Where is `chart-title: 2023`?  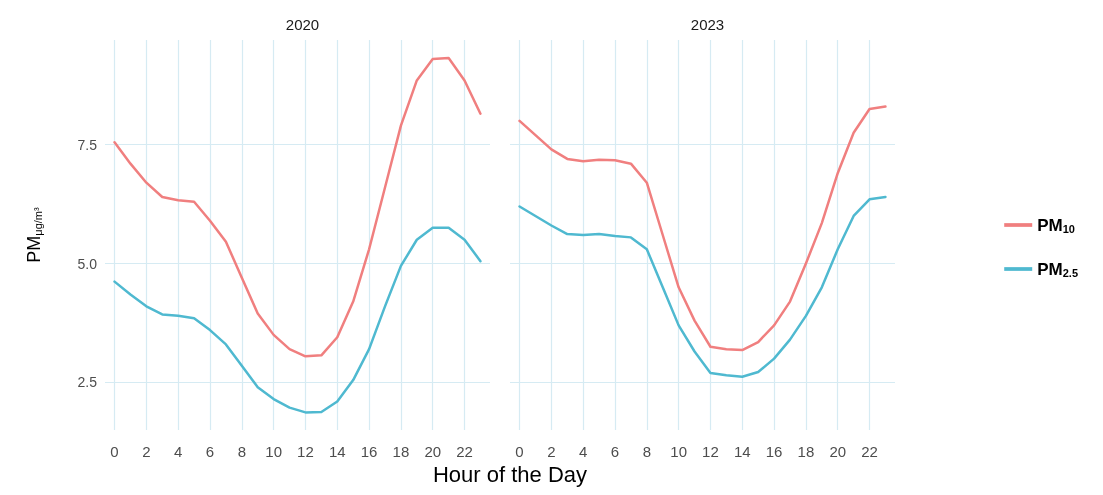 chart-title: 2023 is located at coordinates (707, 24).